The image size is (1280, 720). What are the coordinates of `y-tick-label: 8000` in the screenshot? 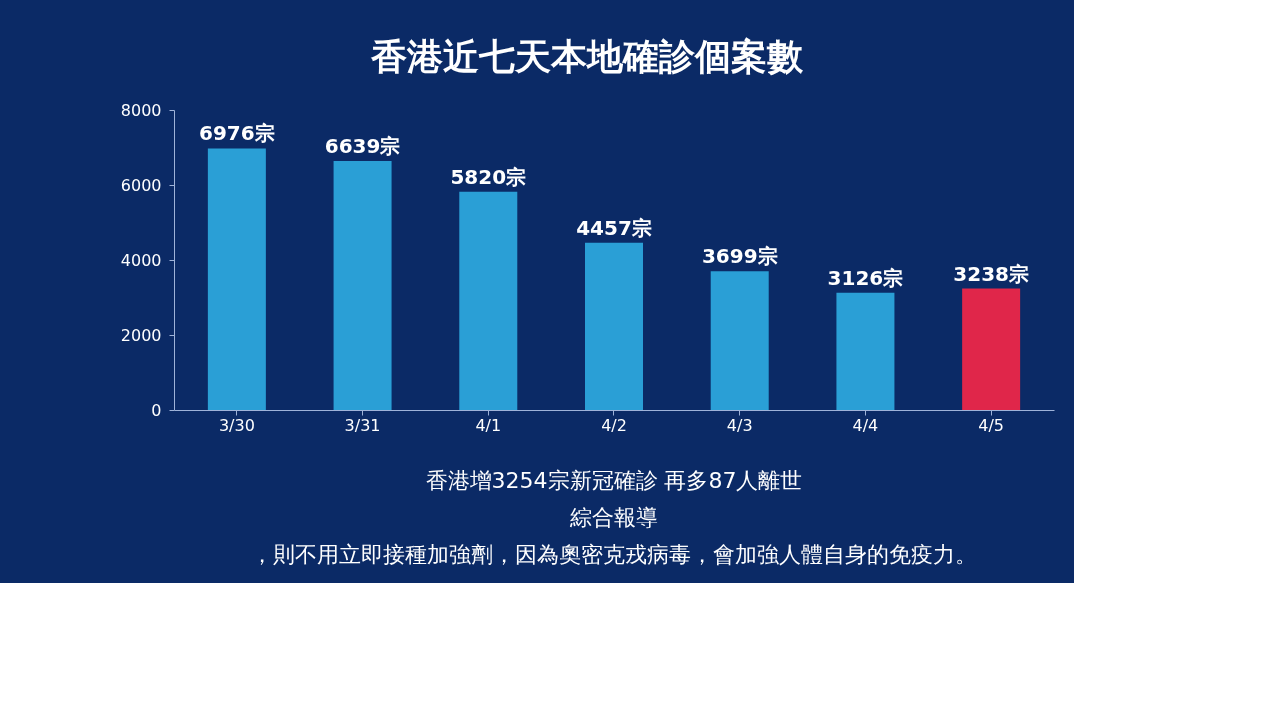 It's located at (141, 110).